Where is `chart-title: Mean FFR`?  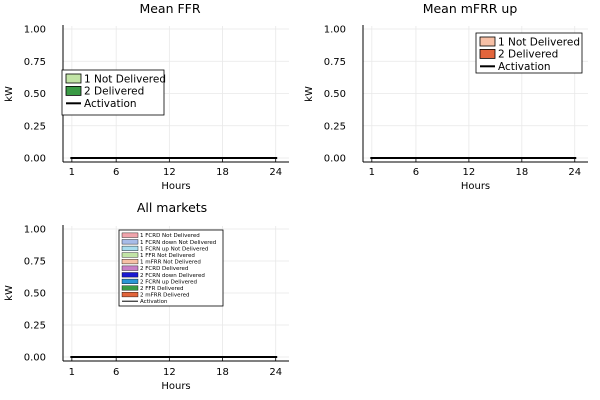 chart-title: Mean FFR is located at coordinates (169, 8).